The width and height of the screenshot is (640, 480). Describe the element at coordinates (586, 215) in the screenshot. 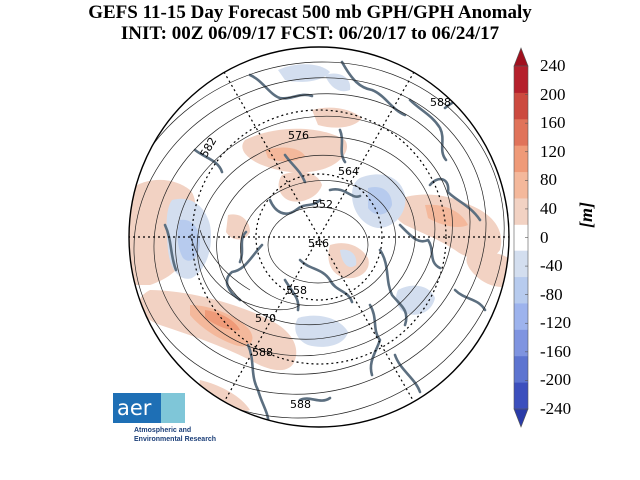

I see `colorbar-unit: [m]` at that location.